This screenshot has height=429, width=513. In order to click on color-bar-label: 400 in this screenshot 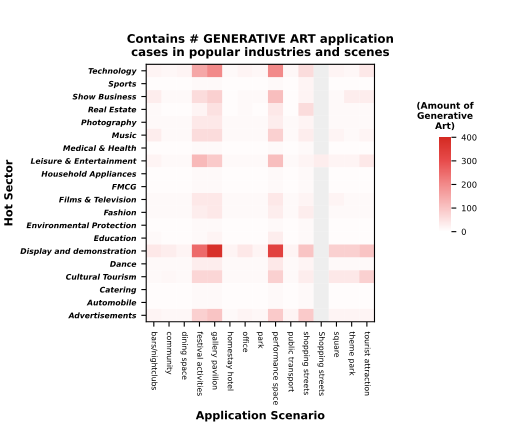, I will do `click(469, 137)`.